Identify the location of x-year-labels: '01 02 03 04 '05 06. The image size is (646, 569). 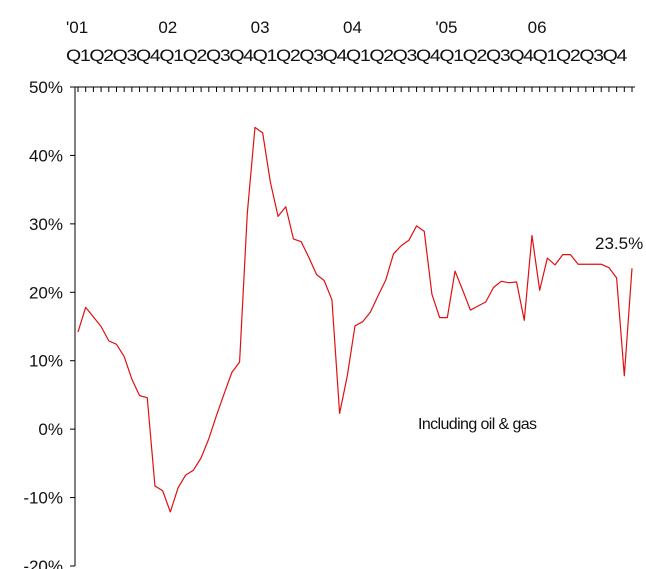
(306, 27).